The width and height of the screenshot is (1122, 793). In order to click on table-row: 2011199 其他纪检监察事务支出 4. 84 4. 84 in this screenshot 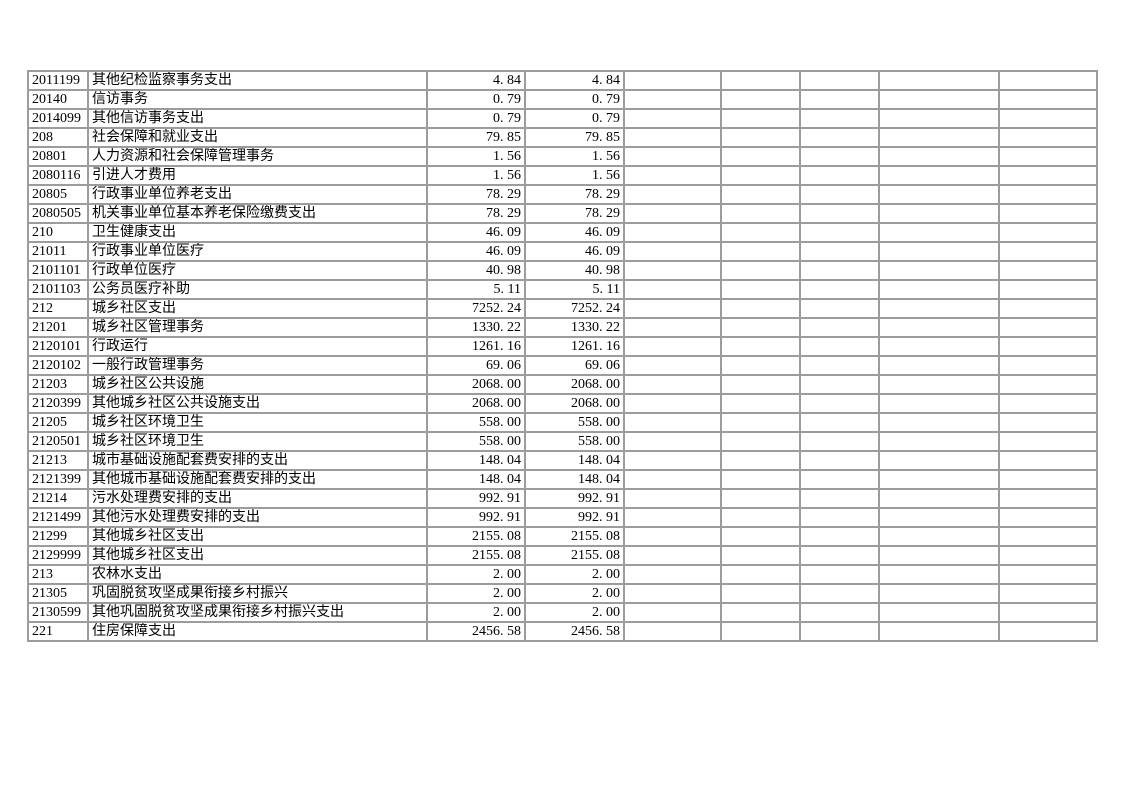, I will do `click(562, 80)`.